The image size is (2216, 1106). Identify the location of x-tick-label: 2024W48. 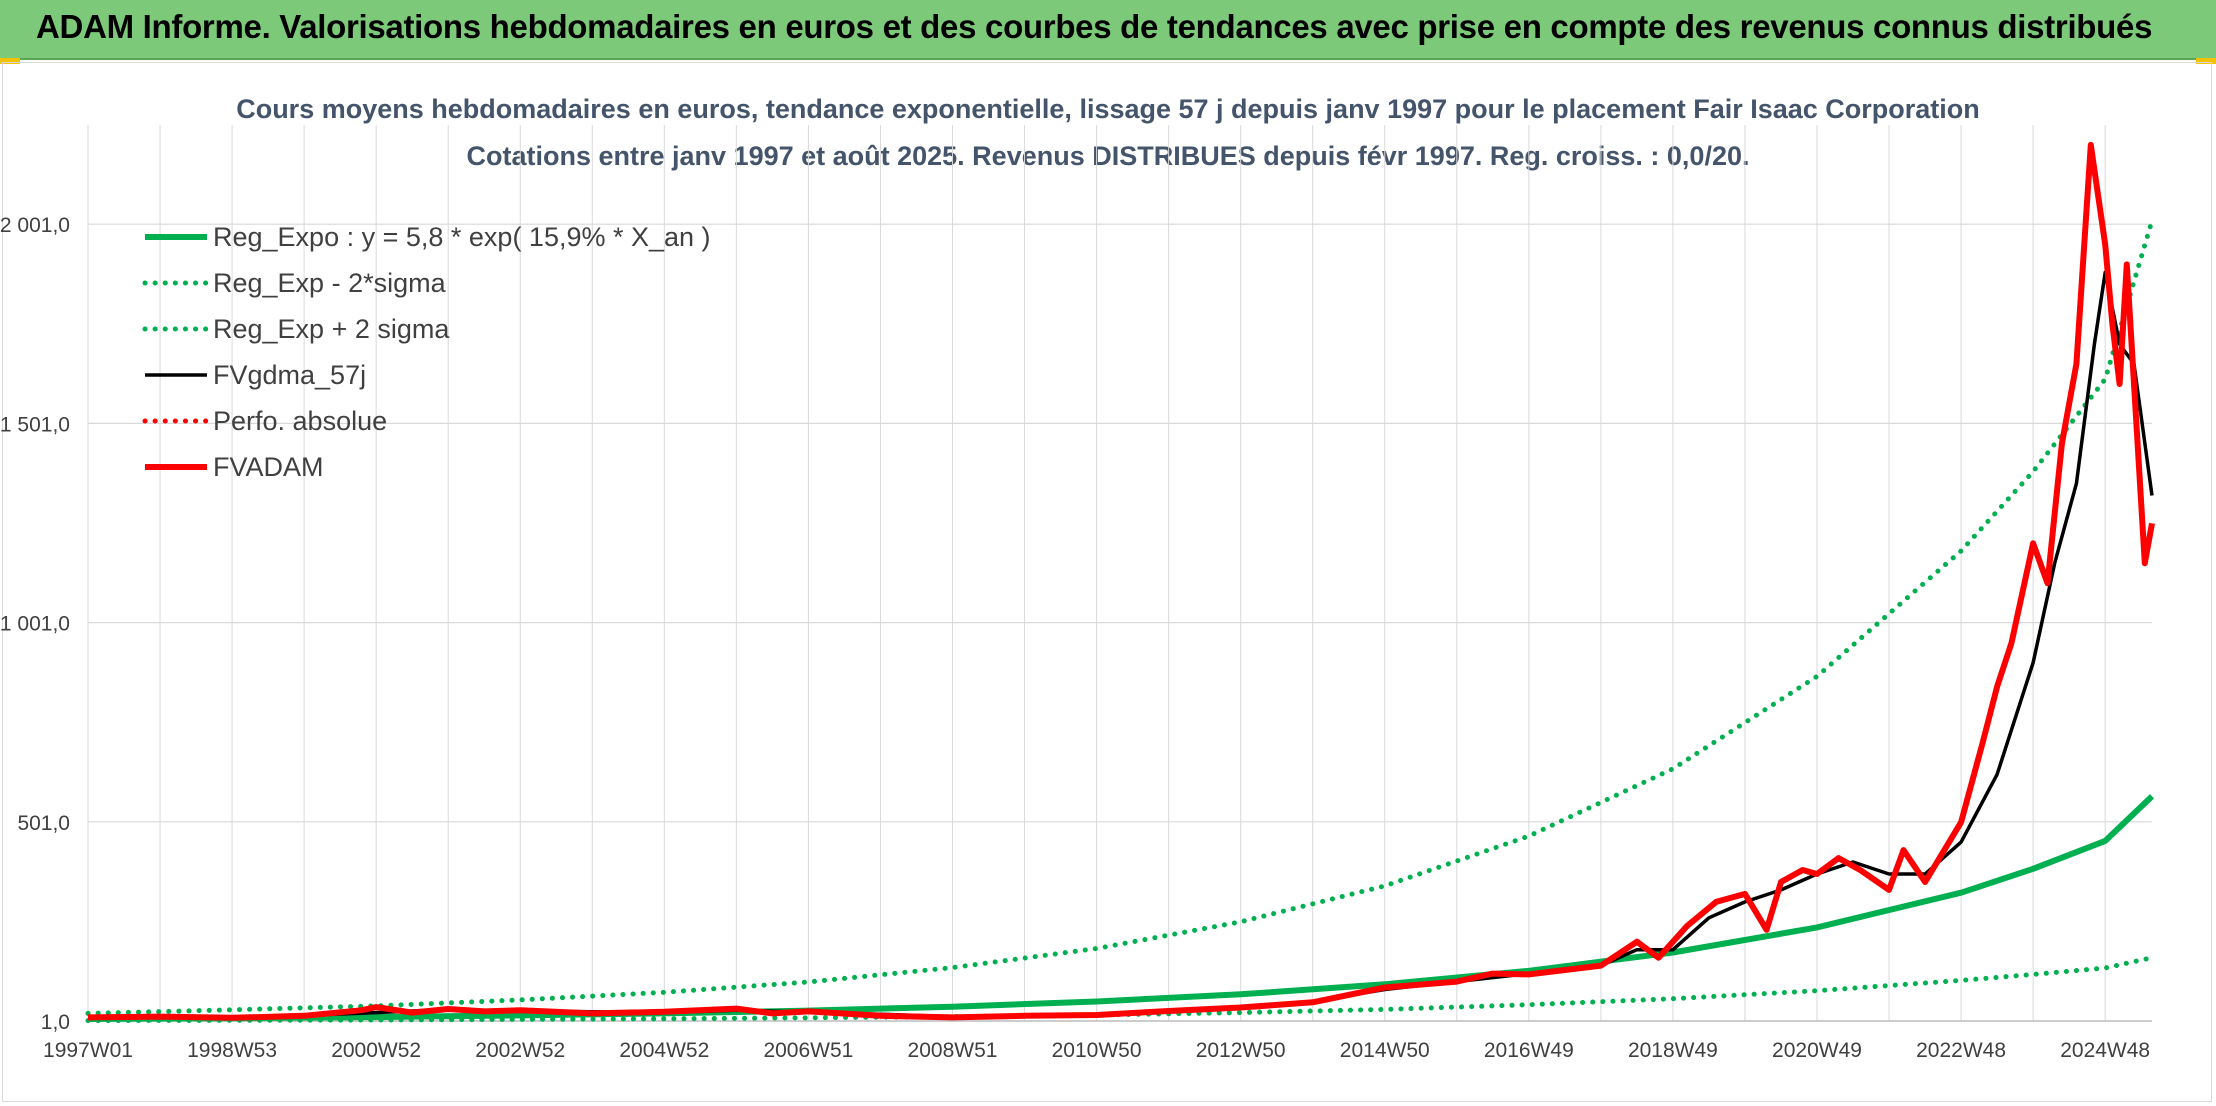
(2105, 1050).